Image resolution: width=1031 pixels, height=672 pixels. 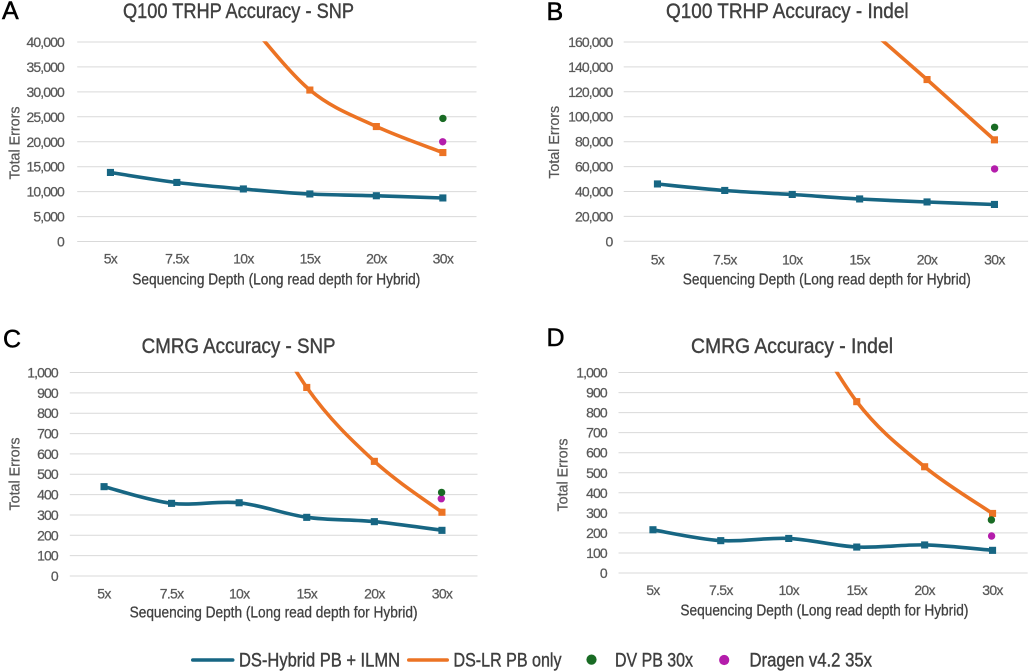 I want to click on svg-text: 60,000, so click(x=594, y=167).